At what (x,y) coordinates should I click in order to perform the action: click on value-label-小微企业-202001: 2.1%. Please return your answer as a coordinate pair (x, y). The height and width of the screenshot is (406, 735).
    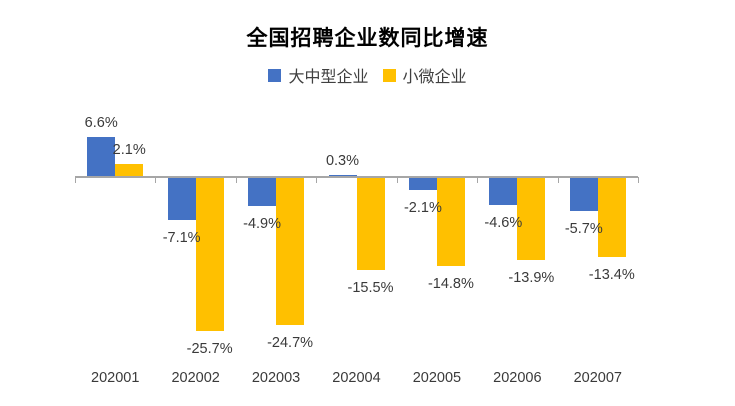
    Looking at the image, I should click on (129, 150).